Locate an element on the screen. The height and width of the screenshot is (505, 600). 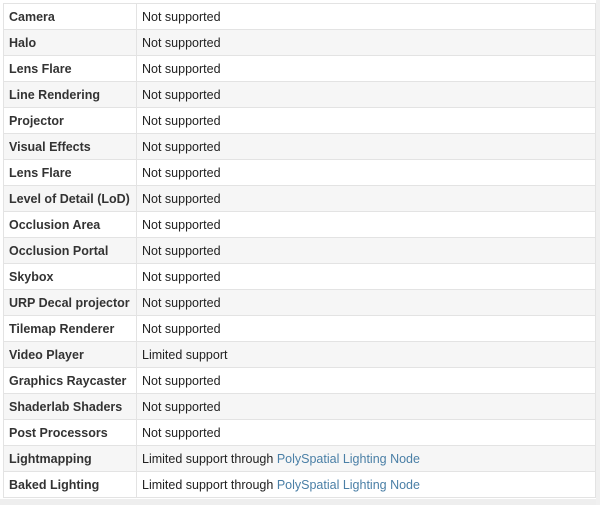
support-text: Limited support is located at coordinates (185, 354).